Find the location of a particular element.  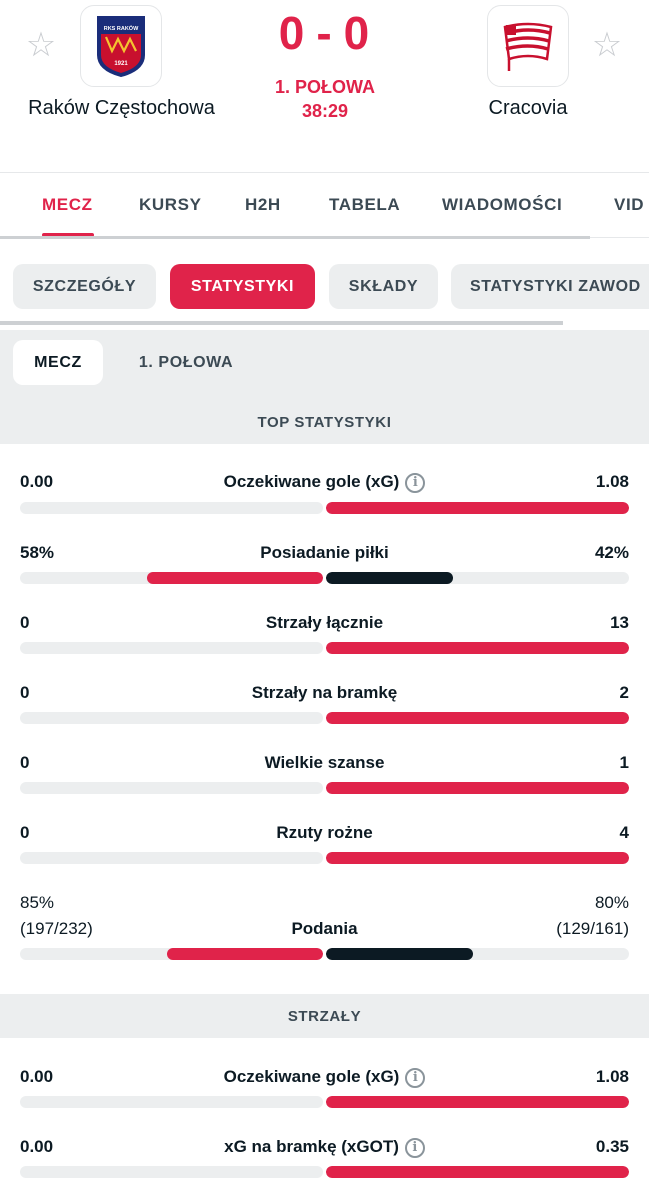

section-top-stats: TOP STATYSTYKI is located at coordinates (324, 422).